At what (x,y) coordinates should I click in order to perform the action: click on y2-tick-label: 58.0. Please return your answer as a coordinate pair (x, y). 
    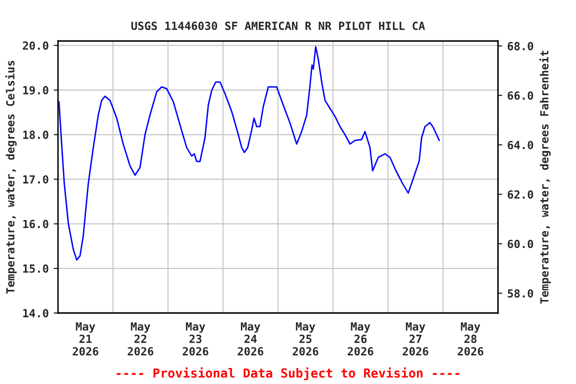
    Looking at the image, I should click on (521, 293).